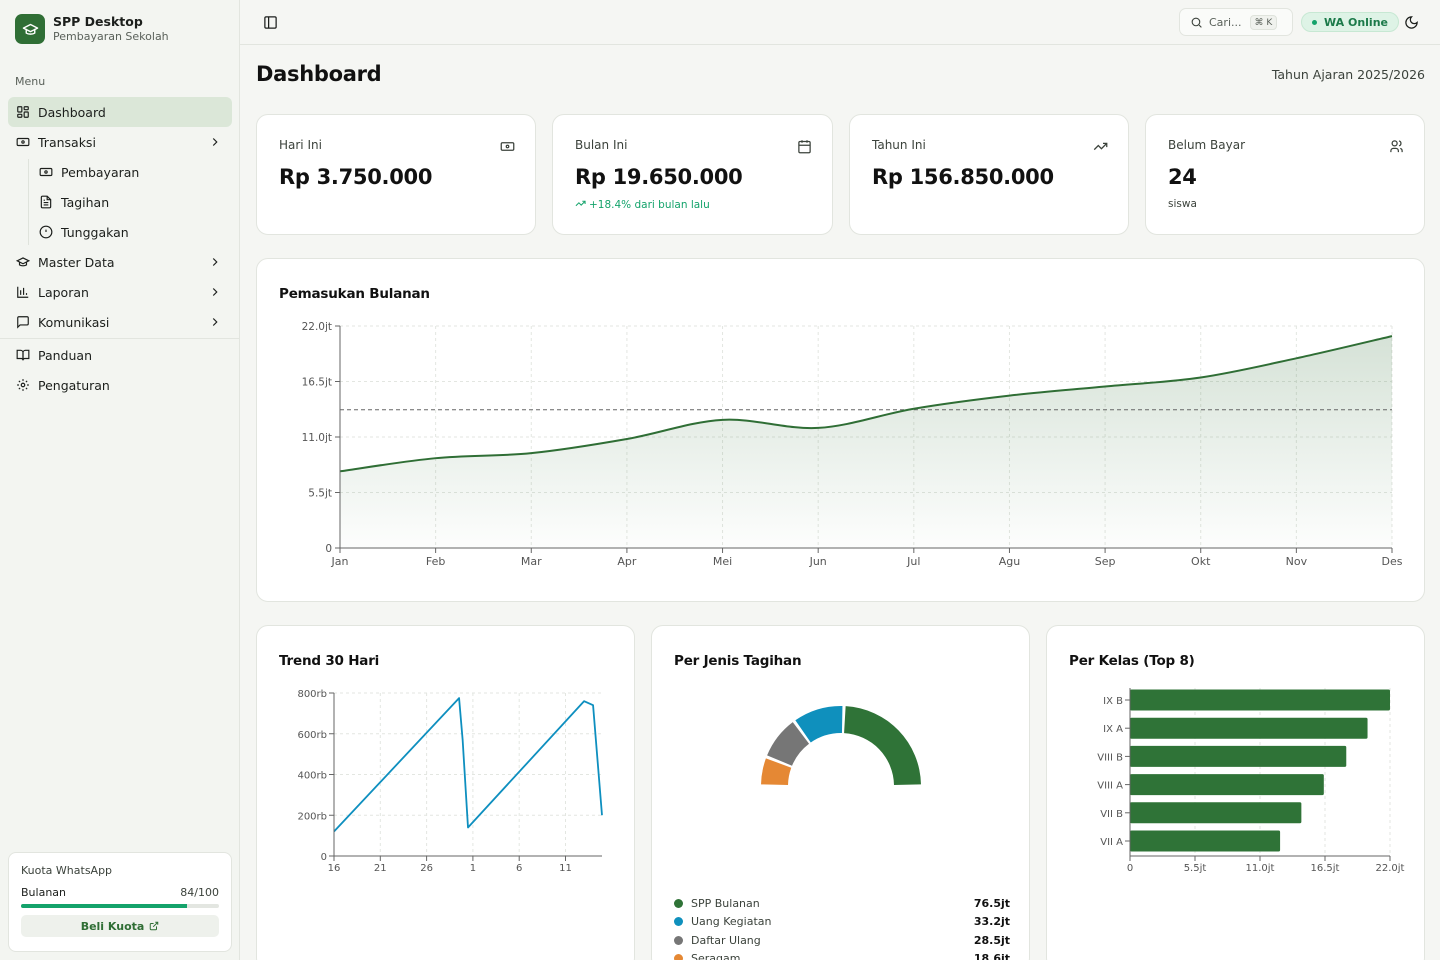 This screenshot has height=960, width=1440. I want to click on sidebar-divider, so click(120, 338).